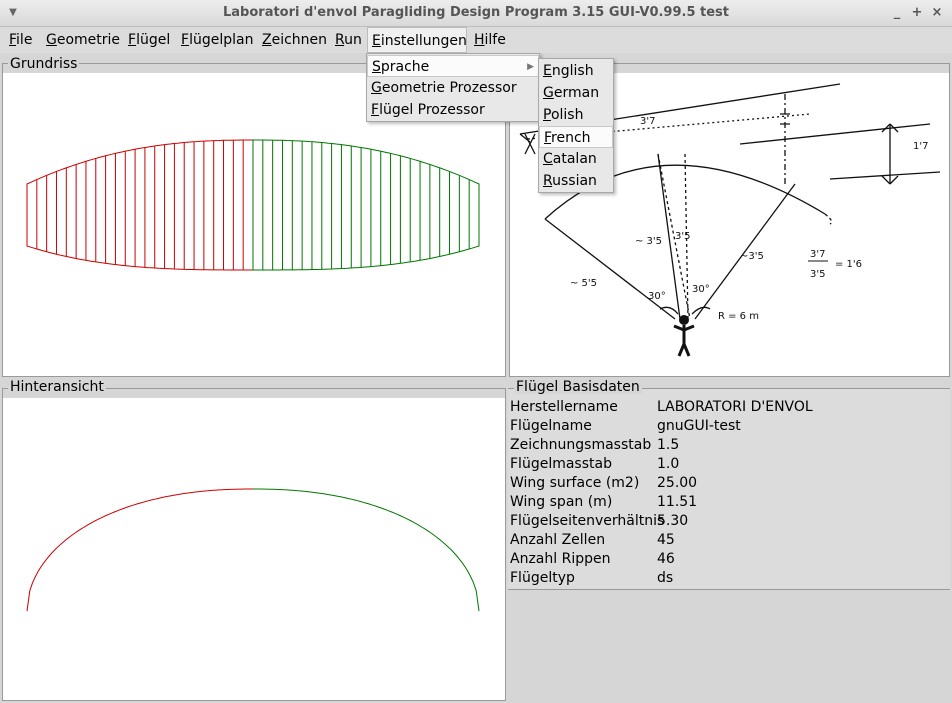 This screenshot has height=703, width=952. I want to click on info-key: Flügelmasstab, so click(561, 464).